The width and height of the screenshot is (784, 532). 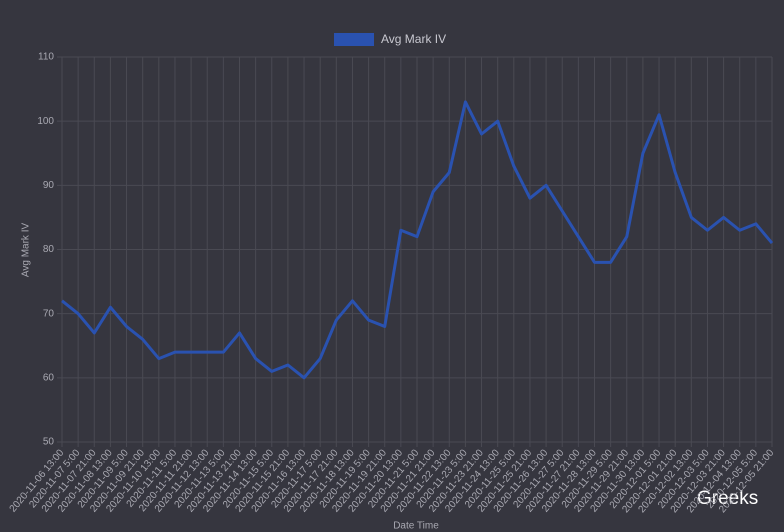 What do you see at coordinates (49, 377) in the screenshot?
I see `y-tick-label: 60` at bounding box center [49, 377].